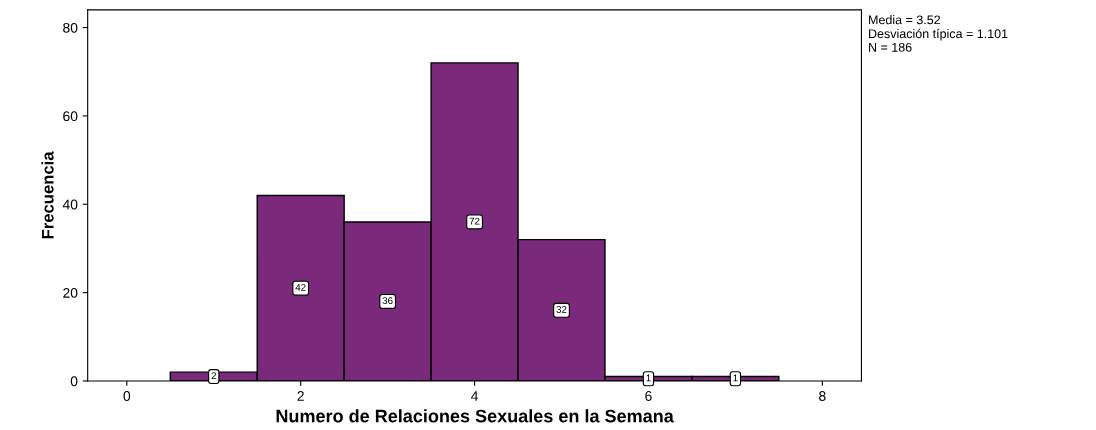  Describe the element at coordinates (890, 47) in the screenshot. I see `text: N = 186` at that location.